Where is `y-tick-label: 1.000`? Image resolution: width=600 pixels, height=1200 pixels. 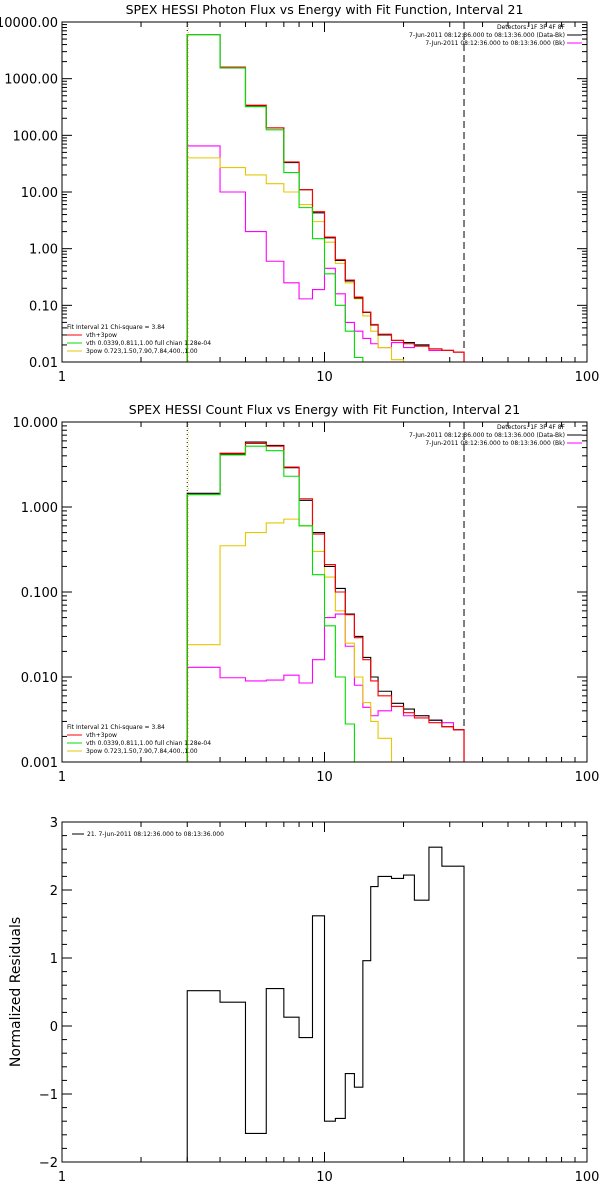
y-tick-label: 1.000 is located at coordinates (39, 508).